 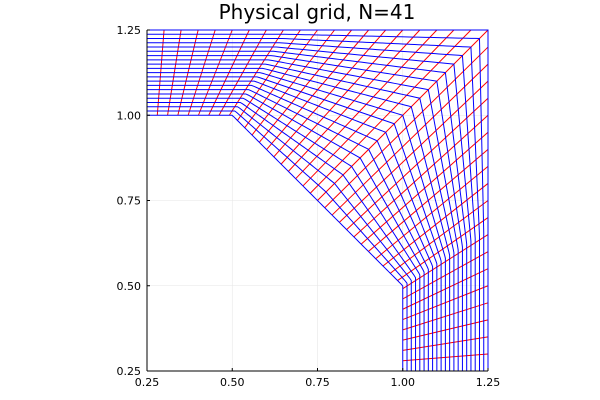 What do you see at coordinates (317, 12) in the screenshot?
I see `chart-title: Physical grid, N=41` at bounding box center [317, 12].